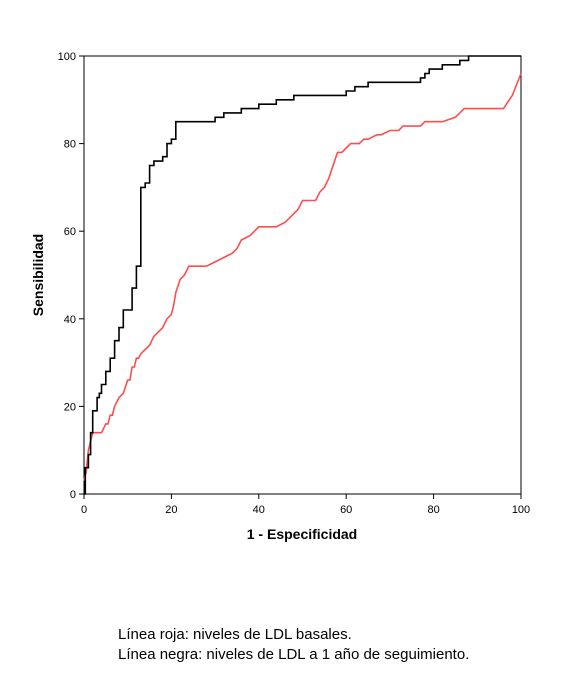 This screenshot has width=564, height=697. Describe the element at coordinates (67, 57) in the screenshot. I see `y-tick-label: 100` at that location.